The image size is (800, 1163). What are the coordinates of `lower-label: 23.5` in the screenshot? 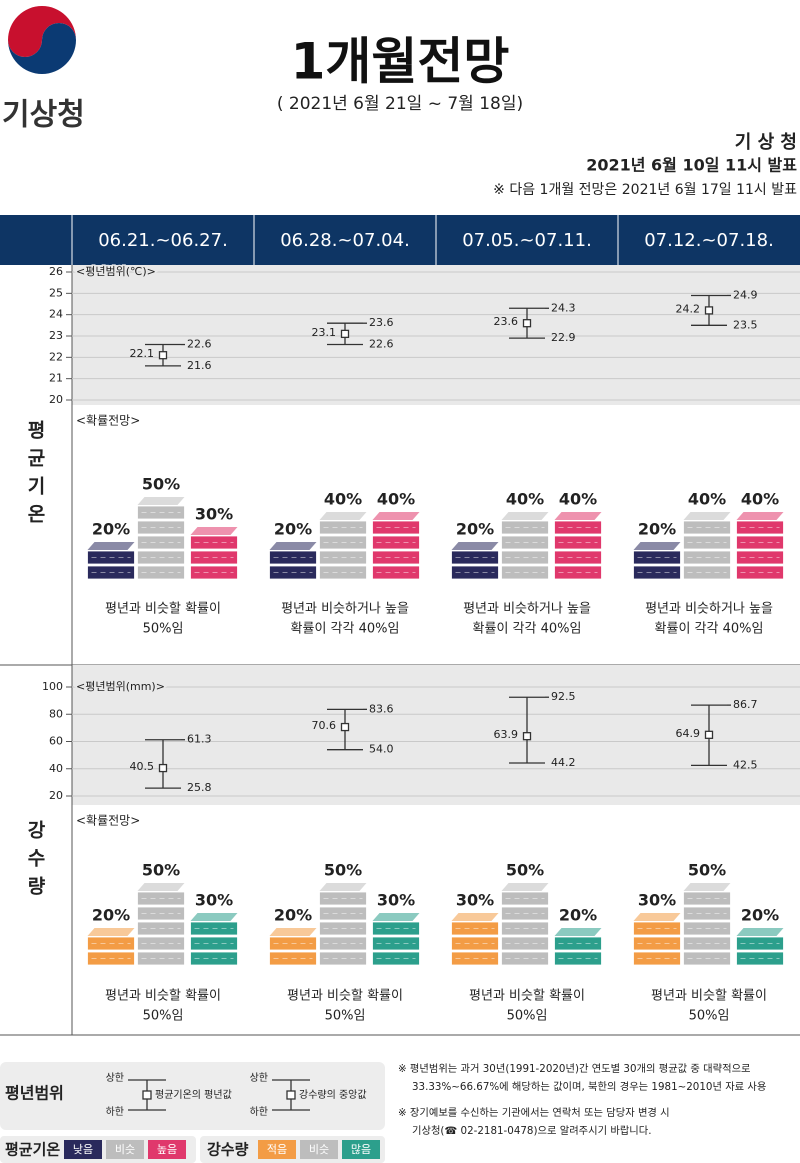 It's located at (745, 324).